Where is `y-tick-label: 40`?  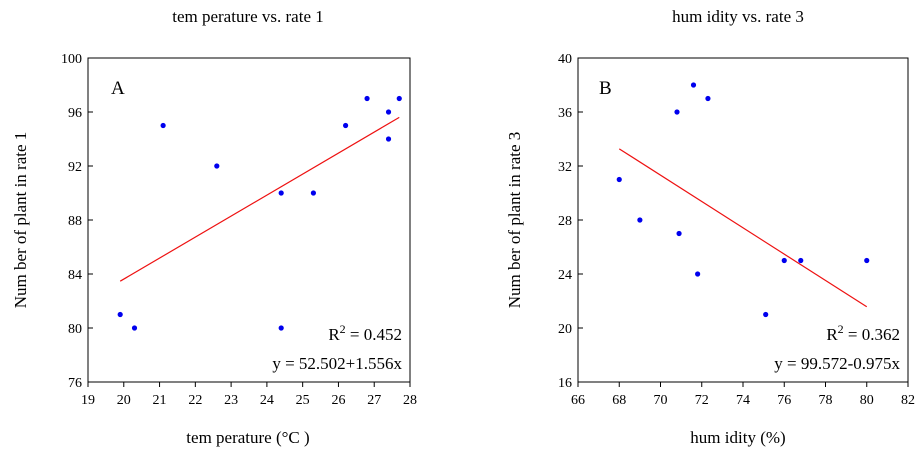
y-tick-label: 40 is located at coordinates (565, 59).